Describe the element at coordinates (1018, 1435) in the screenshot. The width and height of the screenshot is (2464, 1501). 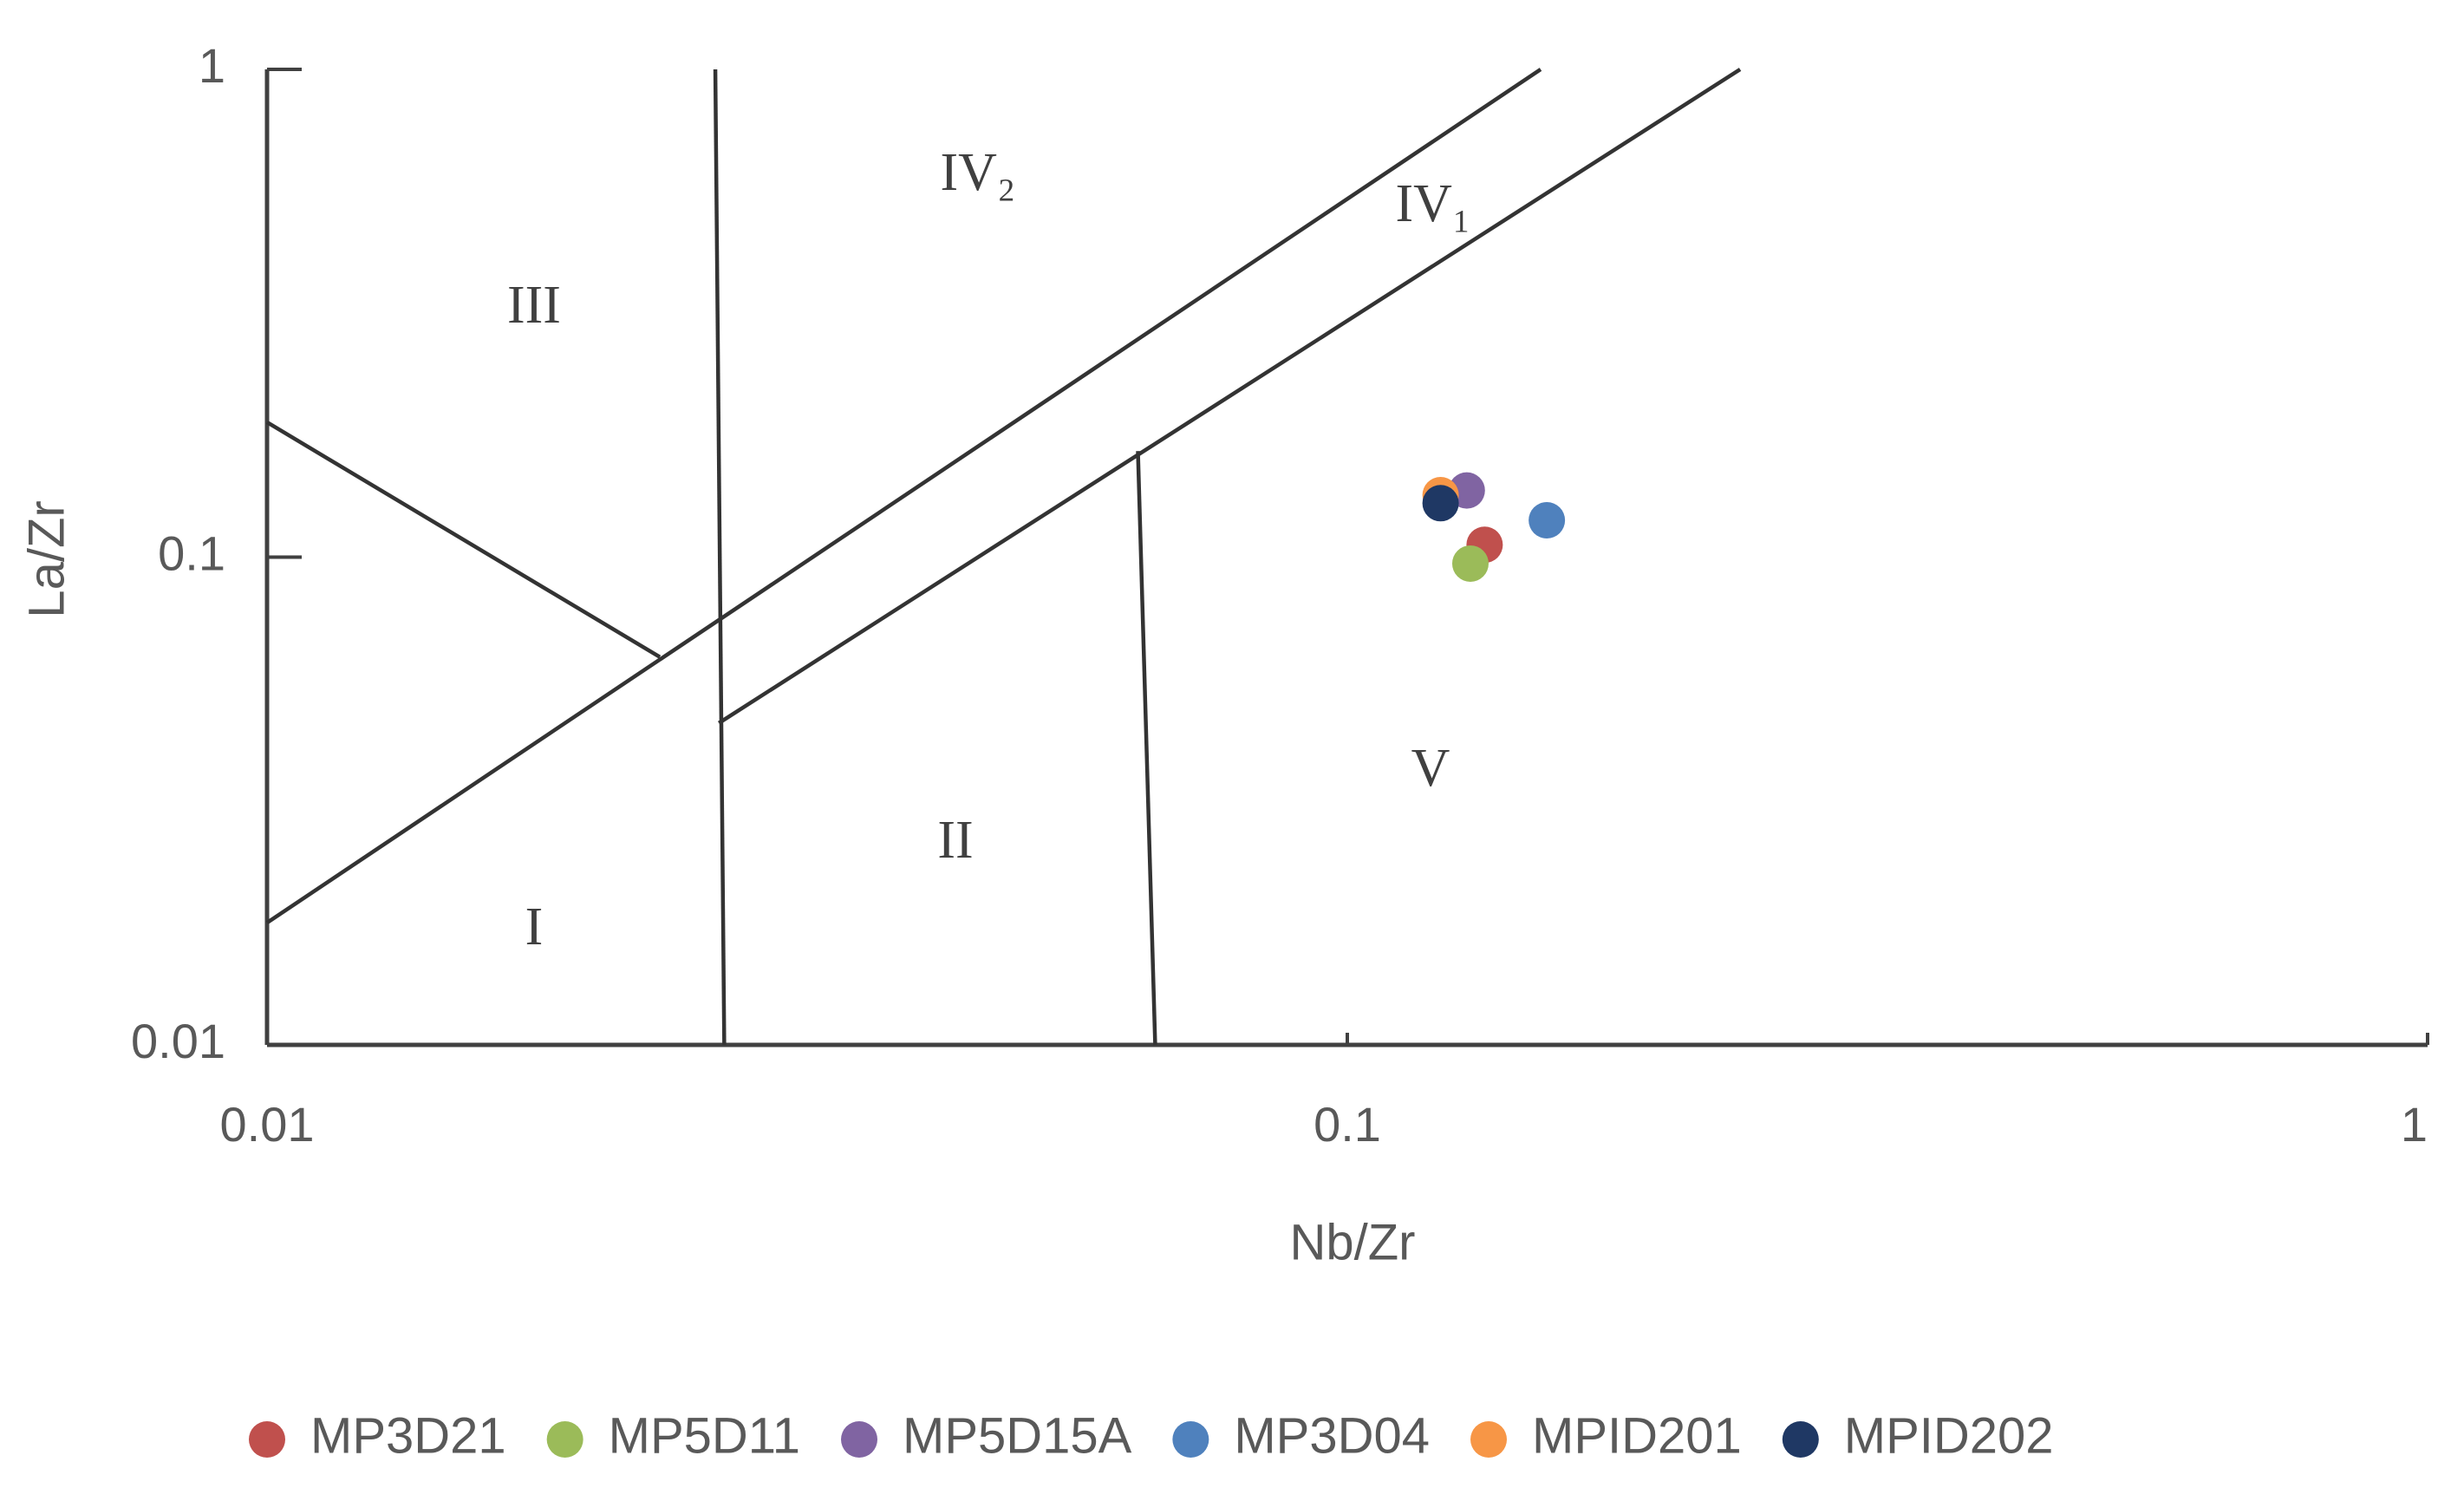
I see `legend-label: MP5D15A` at that location.